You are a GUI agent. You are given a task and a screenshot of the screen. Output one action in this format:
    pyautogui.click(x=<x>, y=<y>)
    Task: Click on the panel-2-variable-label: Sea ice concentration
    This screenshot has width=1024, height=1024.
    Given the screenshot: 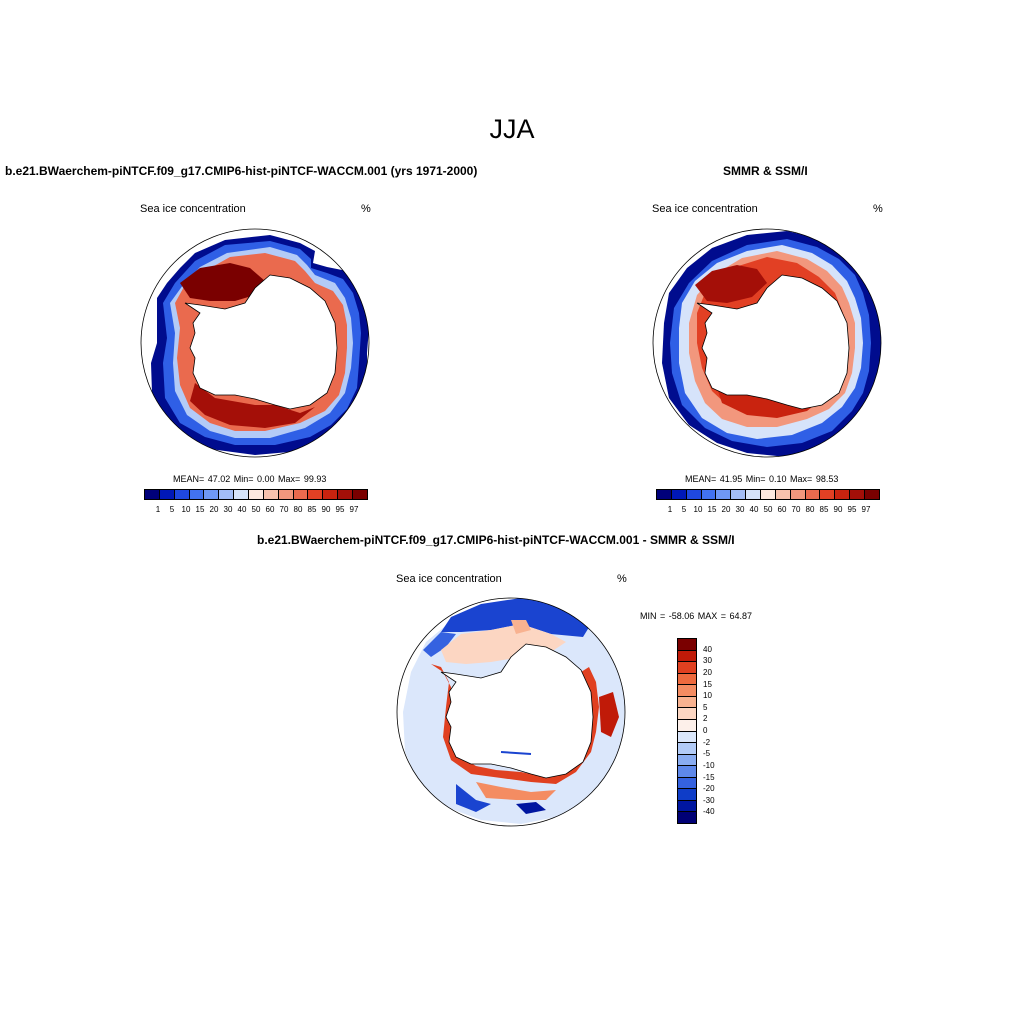 What is the action you would take?
    pyautogui.click(x=705, y=209)
    